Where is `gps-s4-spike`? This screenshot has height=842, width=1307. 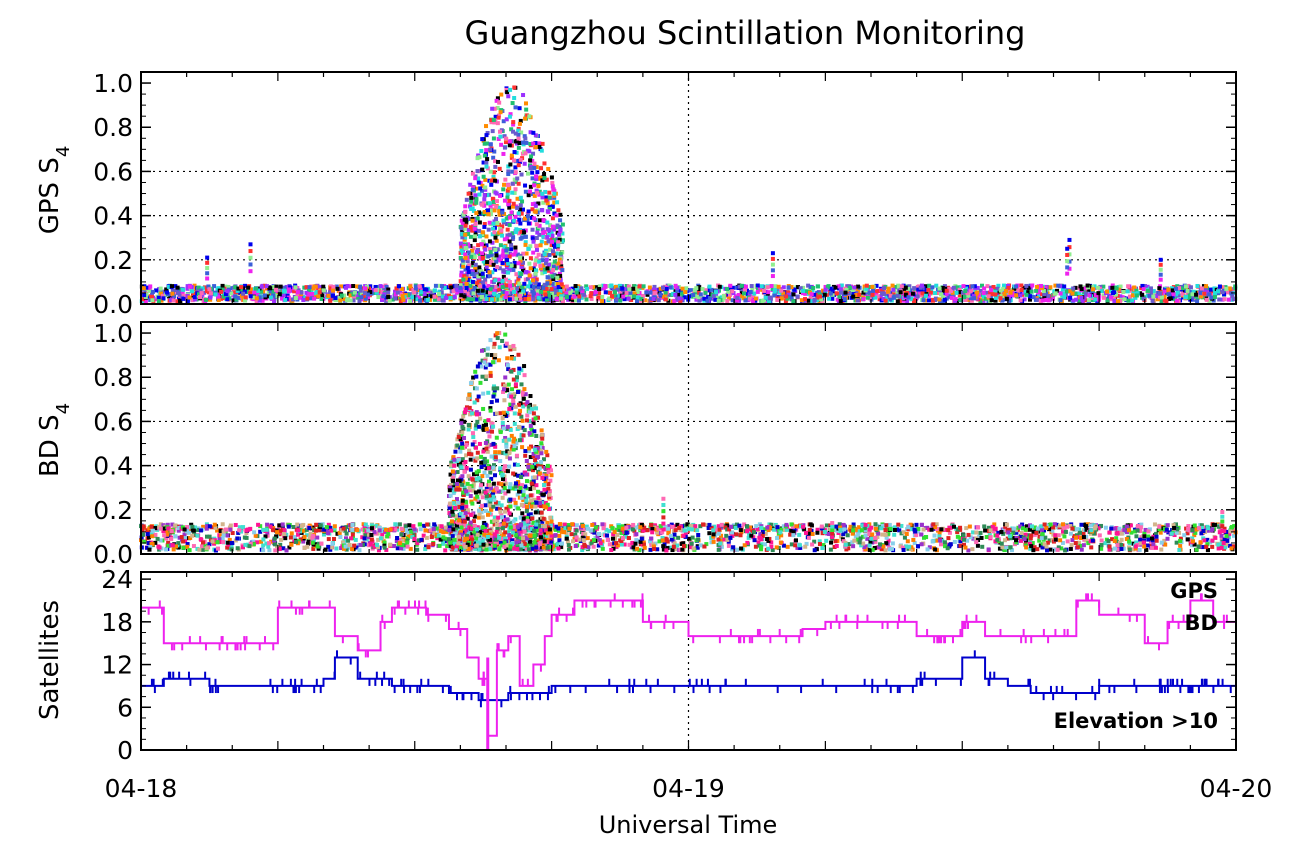
gps-s4-spike is located at coordinates (250, 257).